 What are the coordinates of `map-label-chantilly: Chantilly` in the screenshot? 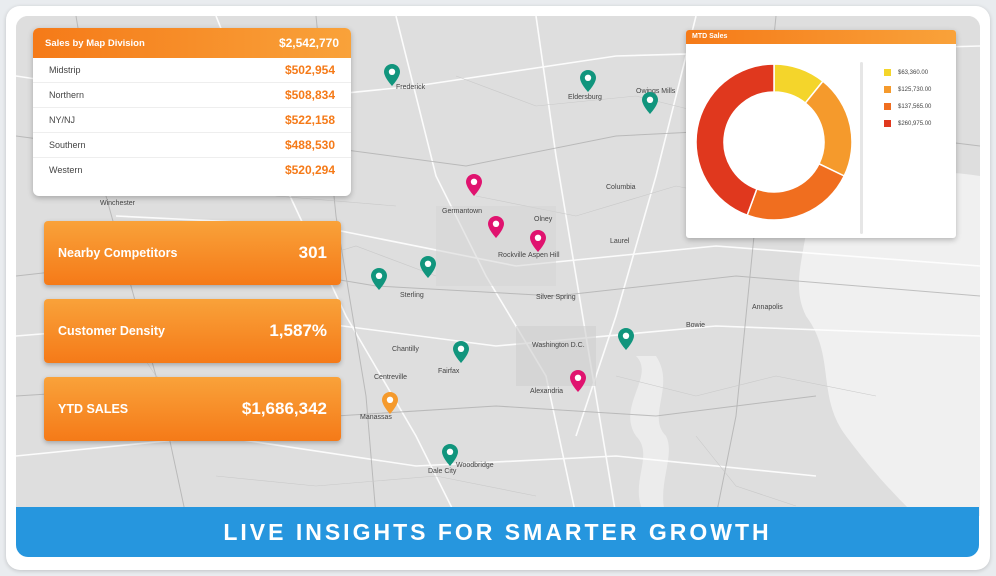 It's located at (405, 349).